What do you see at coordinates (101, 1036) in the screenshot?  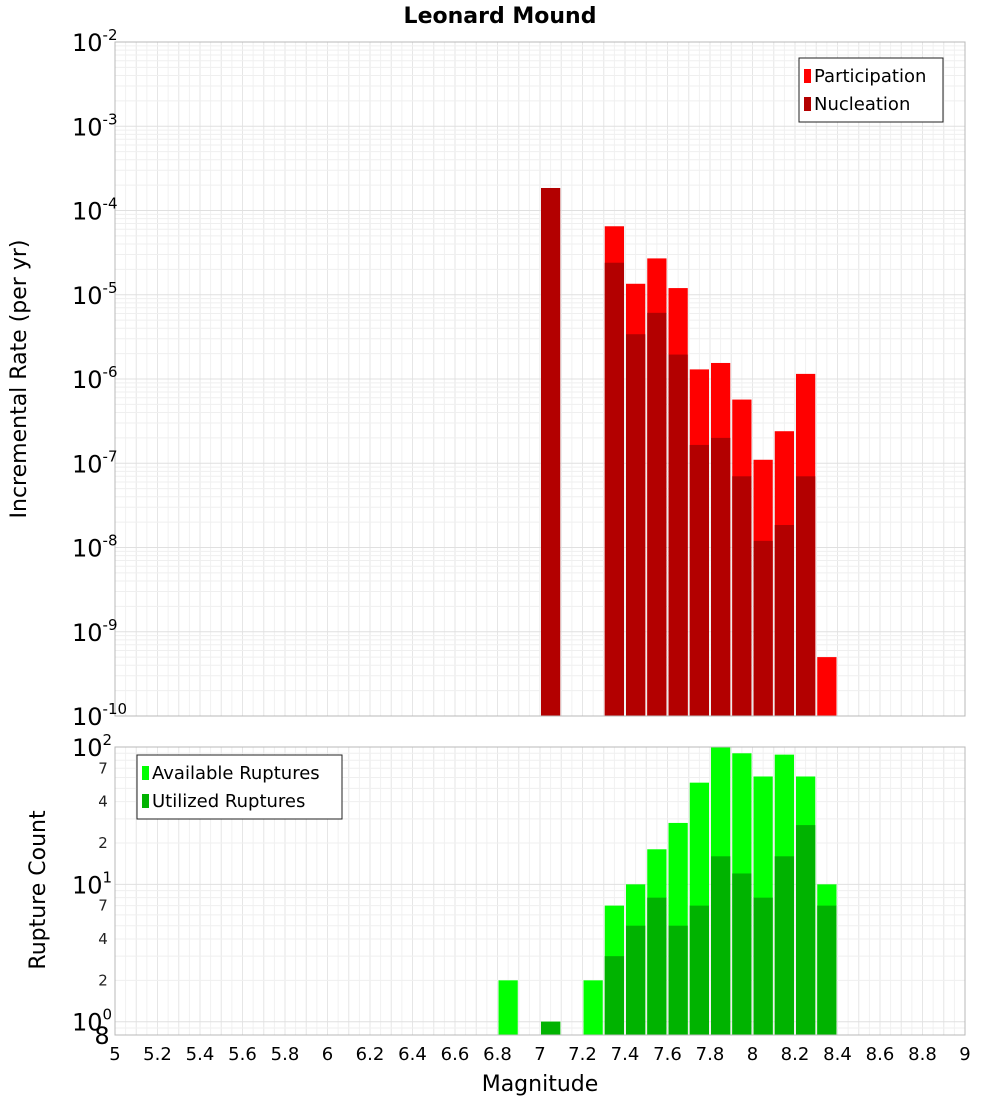 I see `y-minor-tick-label: 8` at bounding box center [101, 1036].